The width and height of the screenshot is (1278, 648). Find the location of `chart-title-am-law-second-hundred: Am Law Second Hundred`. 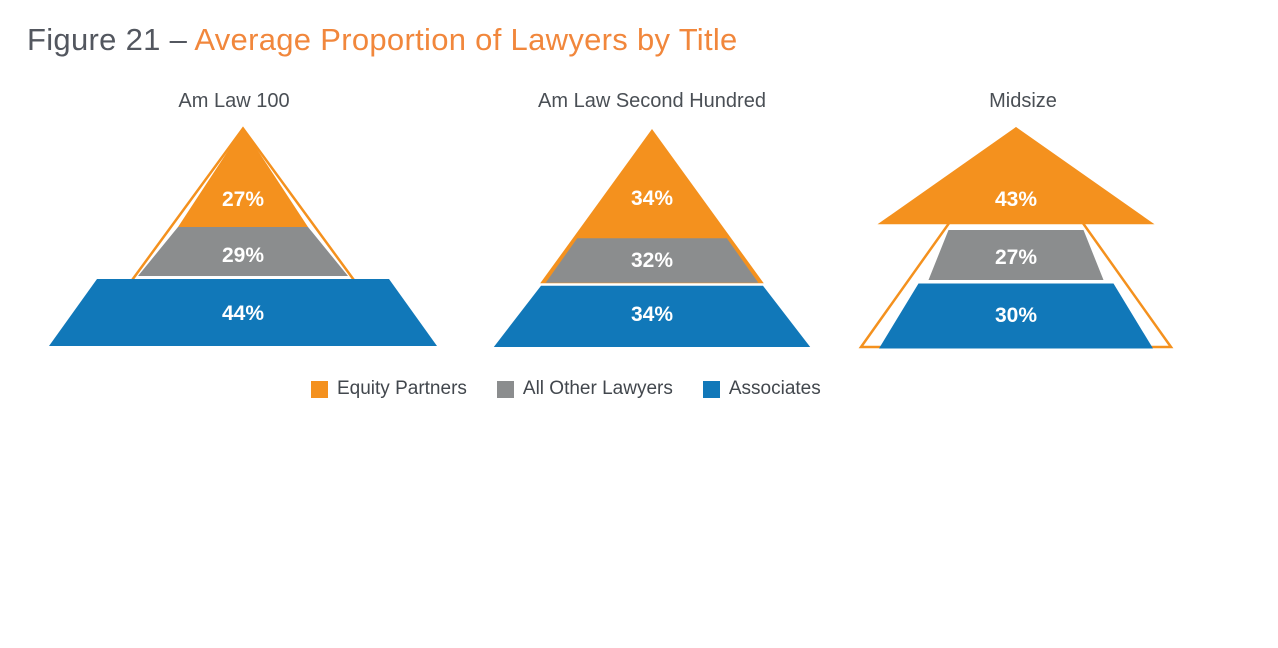

chart-title-am-law-second-hundred: Am Law Second Hundred is located at coordinates (652, 101).